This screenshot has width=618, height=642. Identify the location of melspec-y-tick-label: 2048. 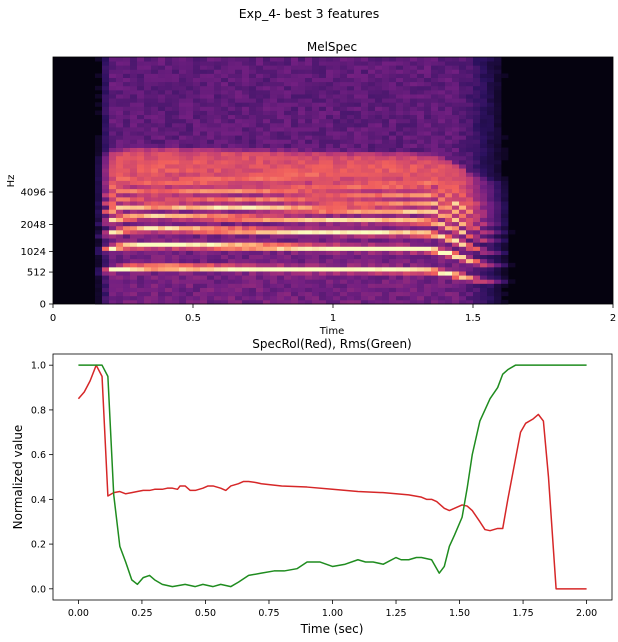
(33, 225).